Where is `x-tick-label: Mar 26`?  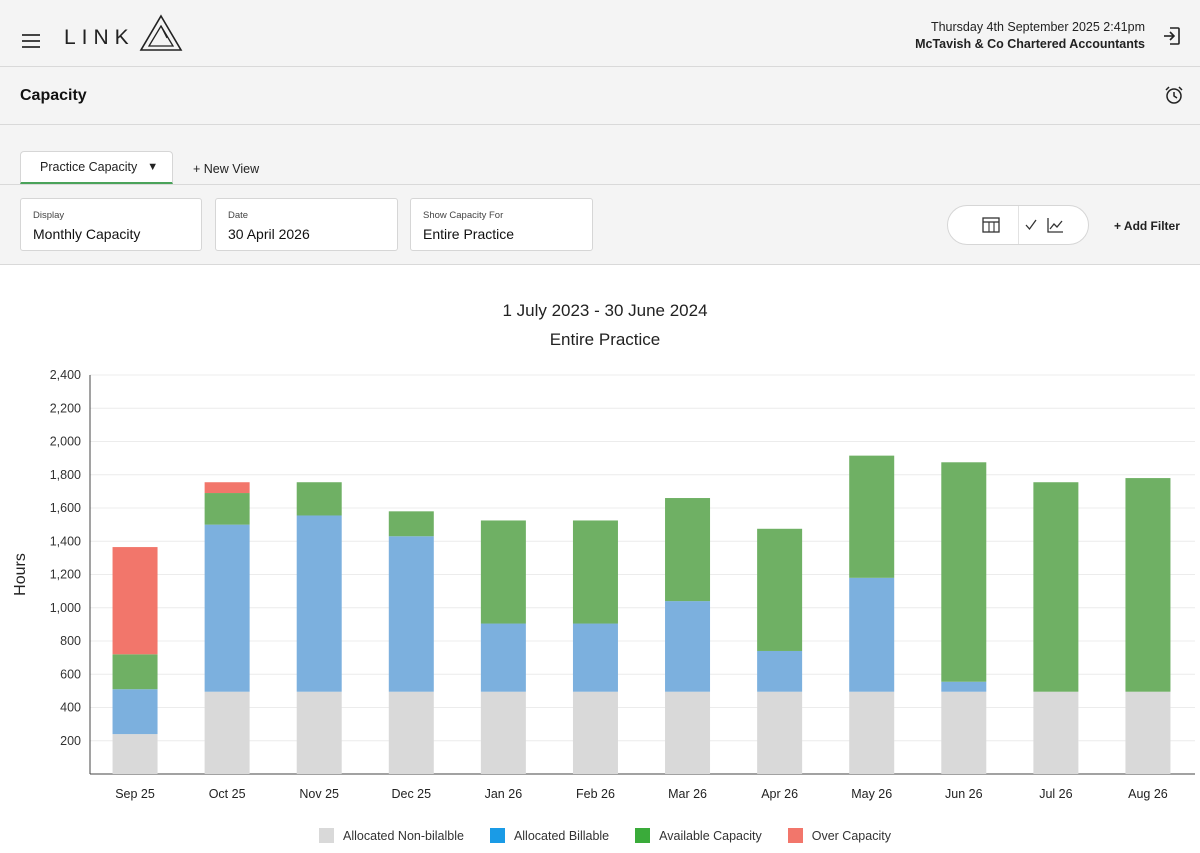 x-tick-label: Mar 26 is located at coordinates (687, 794).